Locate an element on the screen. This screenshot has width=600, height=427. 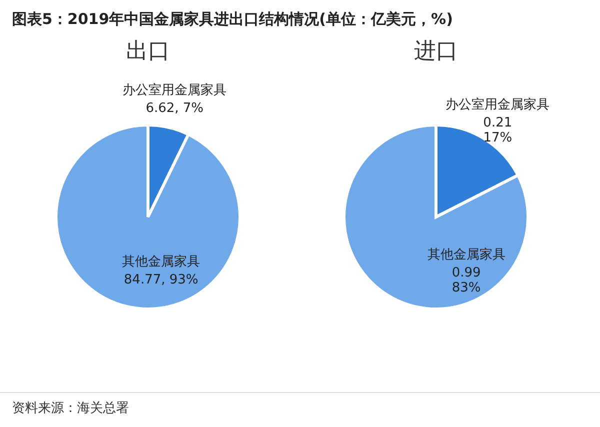
text: 资料来源：海关总署 is located at coordinates (300, 407).